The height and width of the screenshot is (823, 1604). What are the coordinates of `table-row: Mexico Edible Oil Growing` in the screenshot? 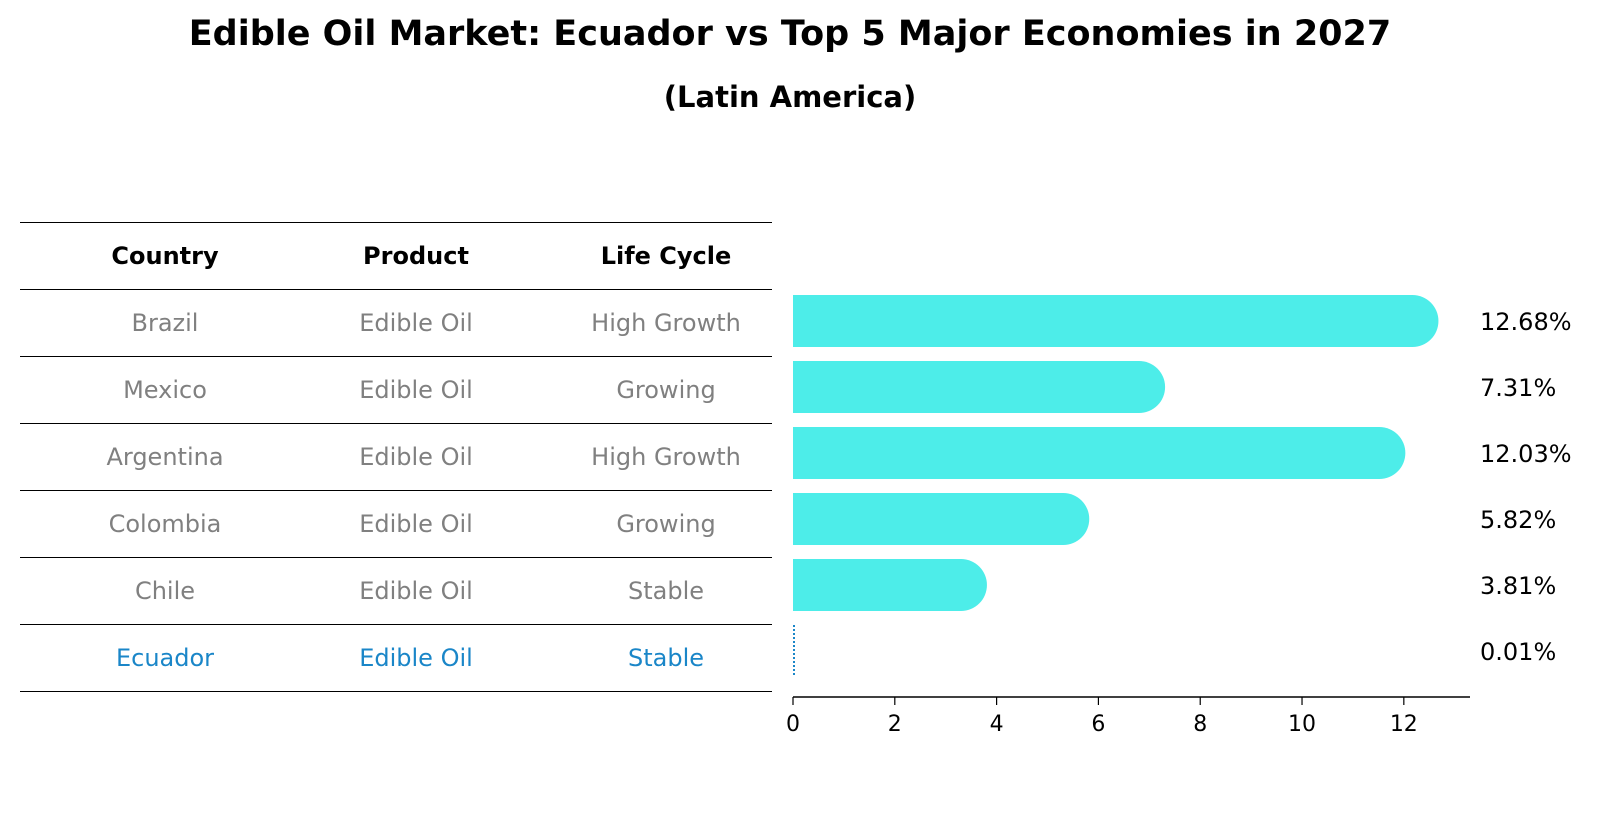 It's located at (396, 389).